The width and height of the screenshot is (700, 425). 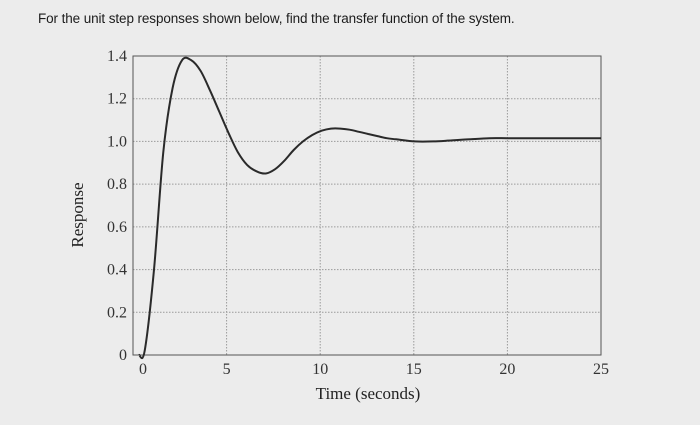 I want to click on x-axis-title: Time (seconds), so click(x=368, y=393).